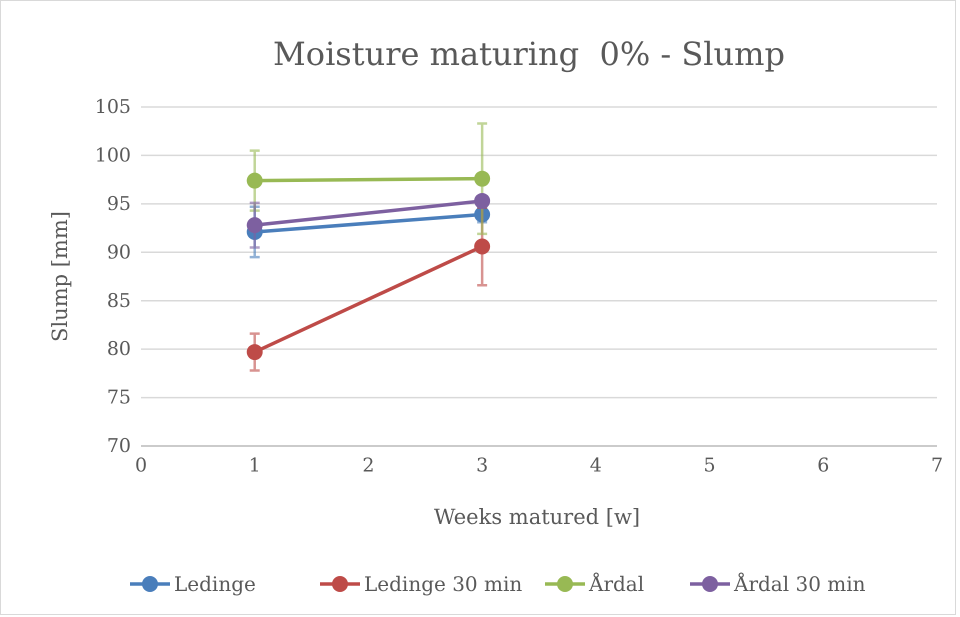 The width and height of the screenshot is (960, 617). I want to click on y-tick-label: 85, so click(118, 301).